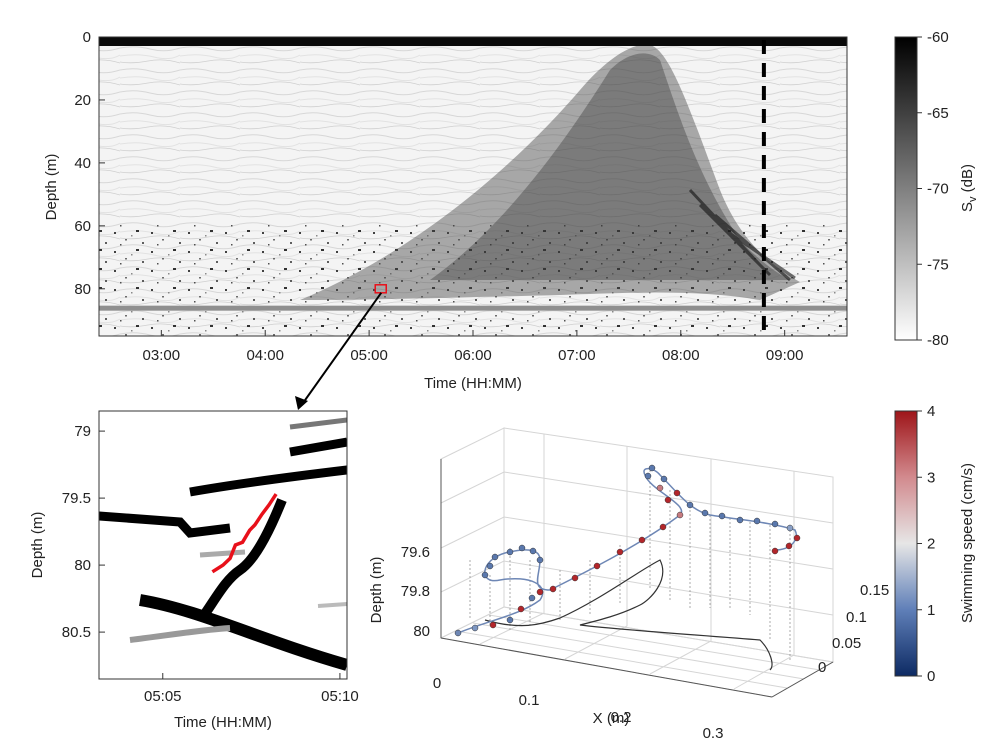 The width and height of the screenshot is (995, 750). What do you see at coordinates (265, 355) in the screenshot?
I see `echogram-x-tick-label: 04:00` at bounding box center [265, 355].